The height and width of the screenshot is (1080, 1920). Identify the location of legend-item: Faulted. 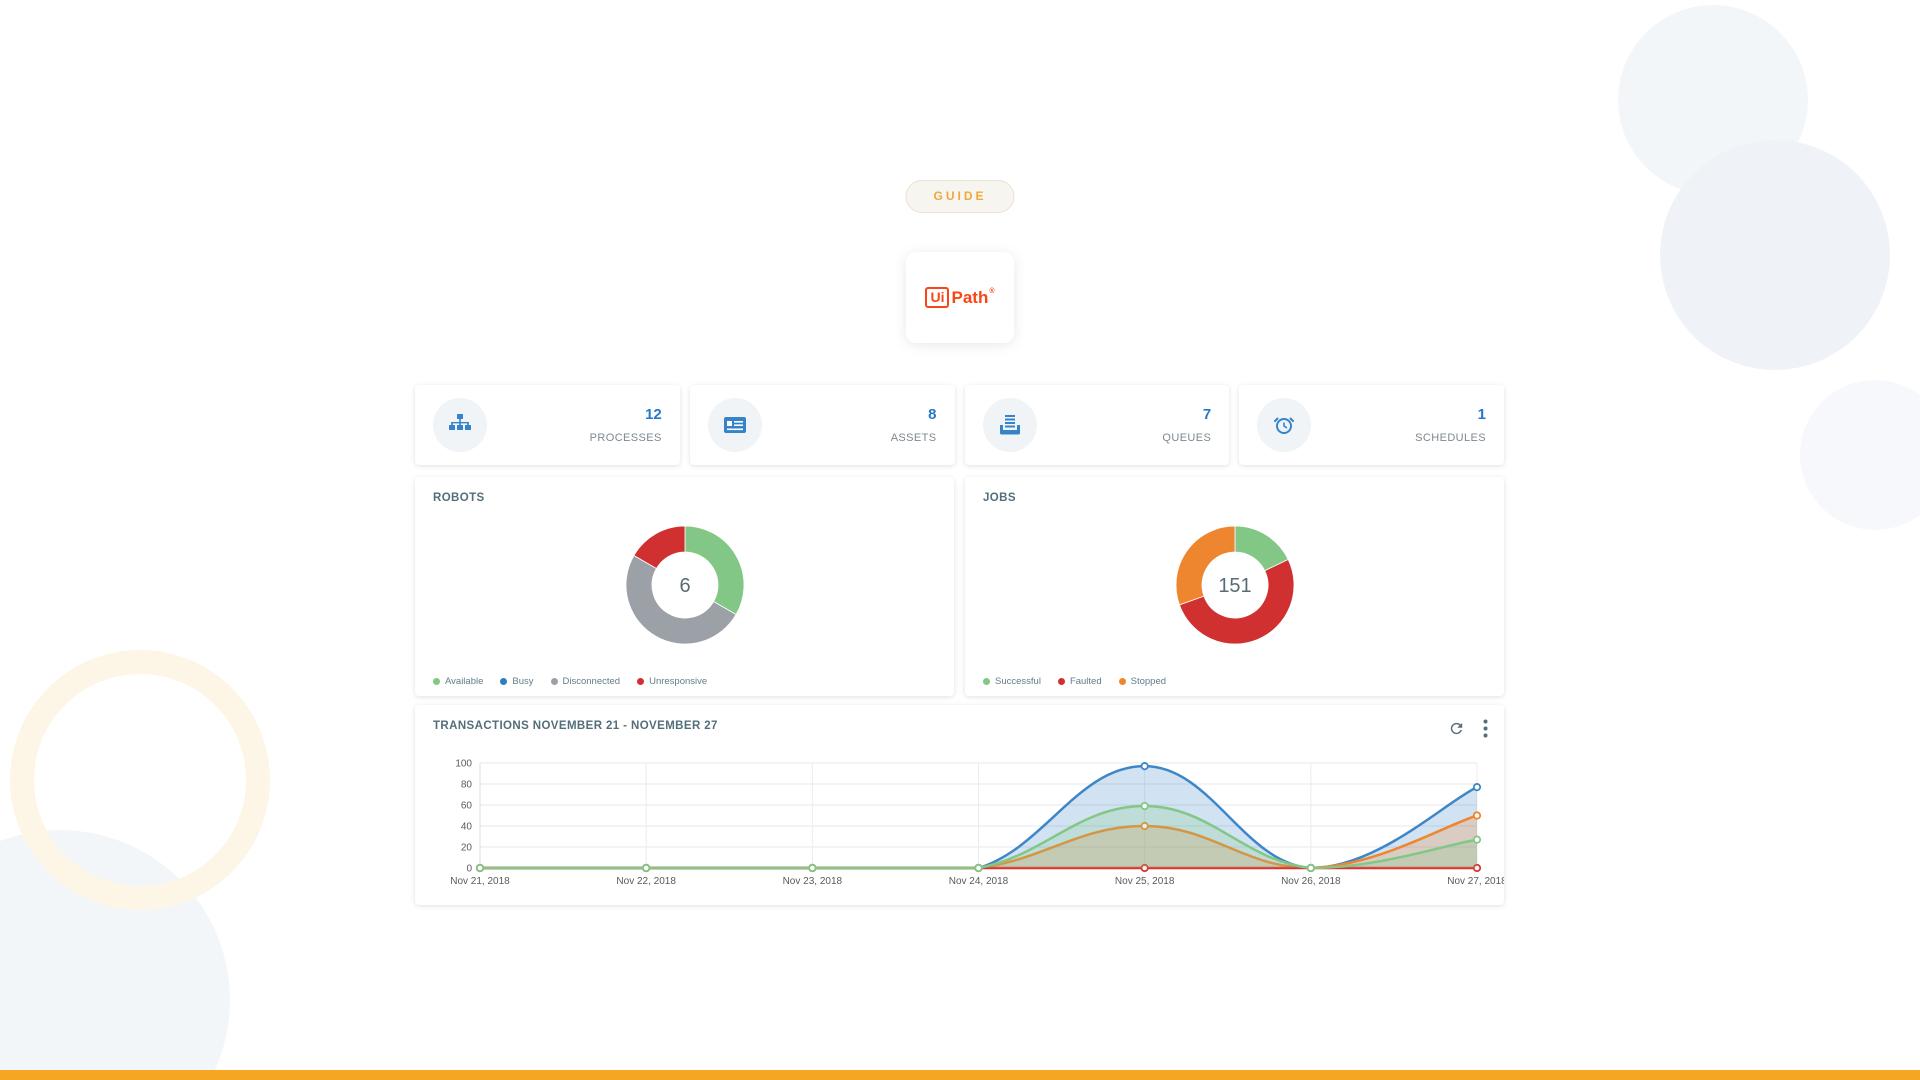
(1079, 681).